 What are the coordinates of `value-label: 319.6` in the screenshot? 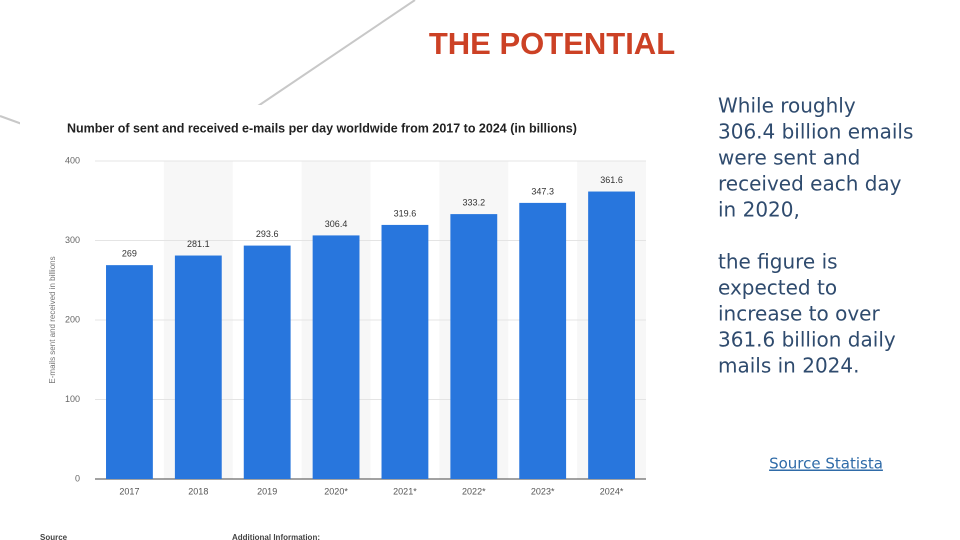 It's located at (405, 213).